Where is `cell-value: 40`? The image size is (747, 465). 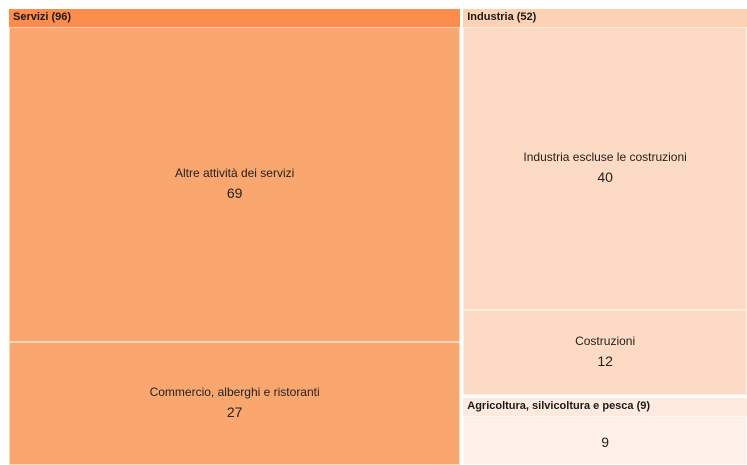
cell-value: 40 is located at coordinates (605, 177).